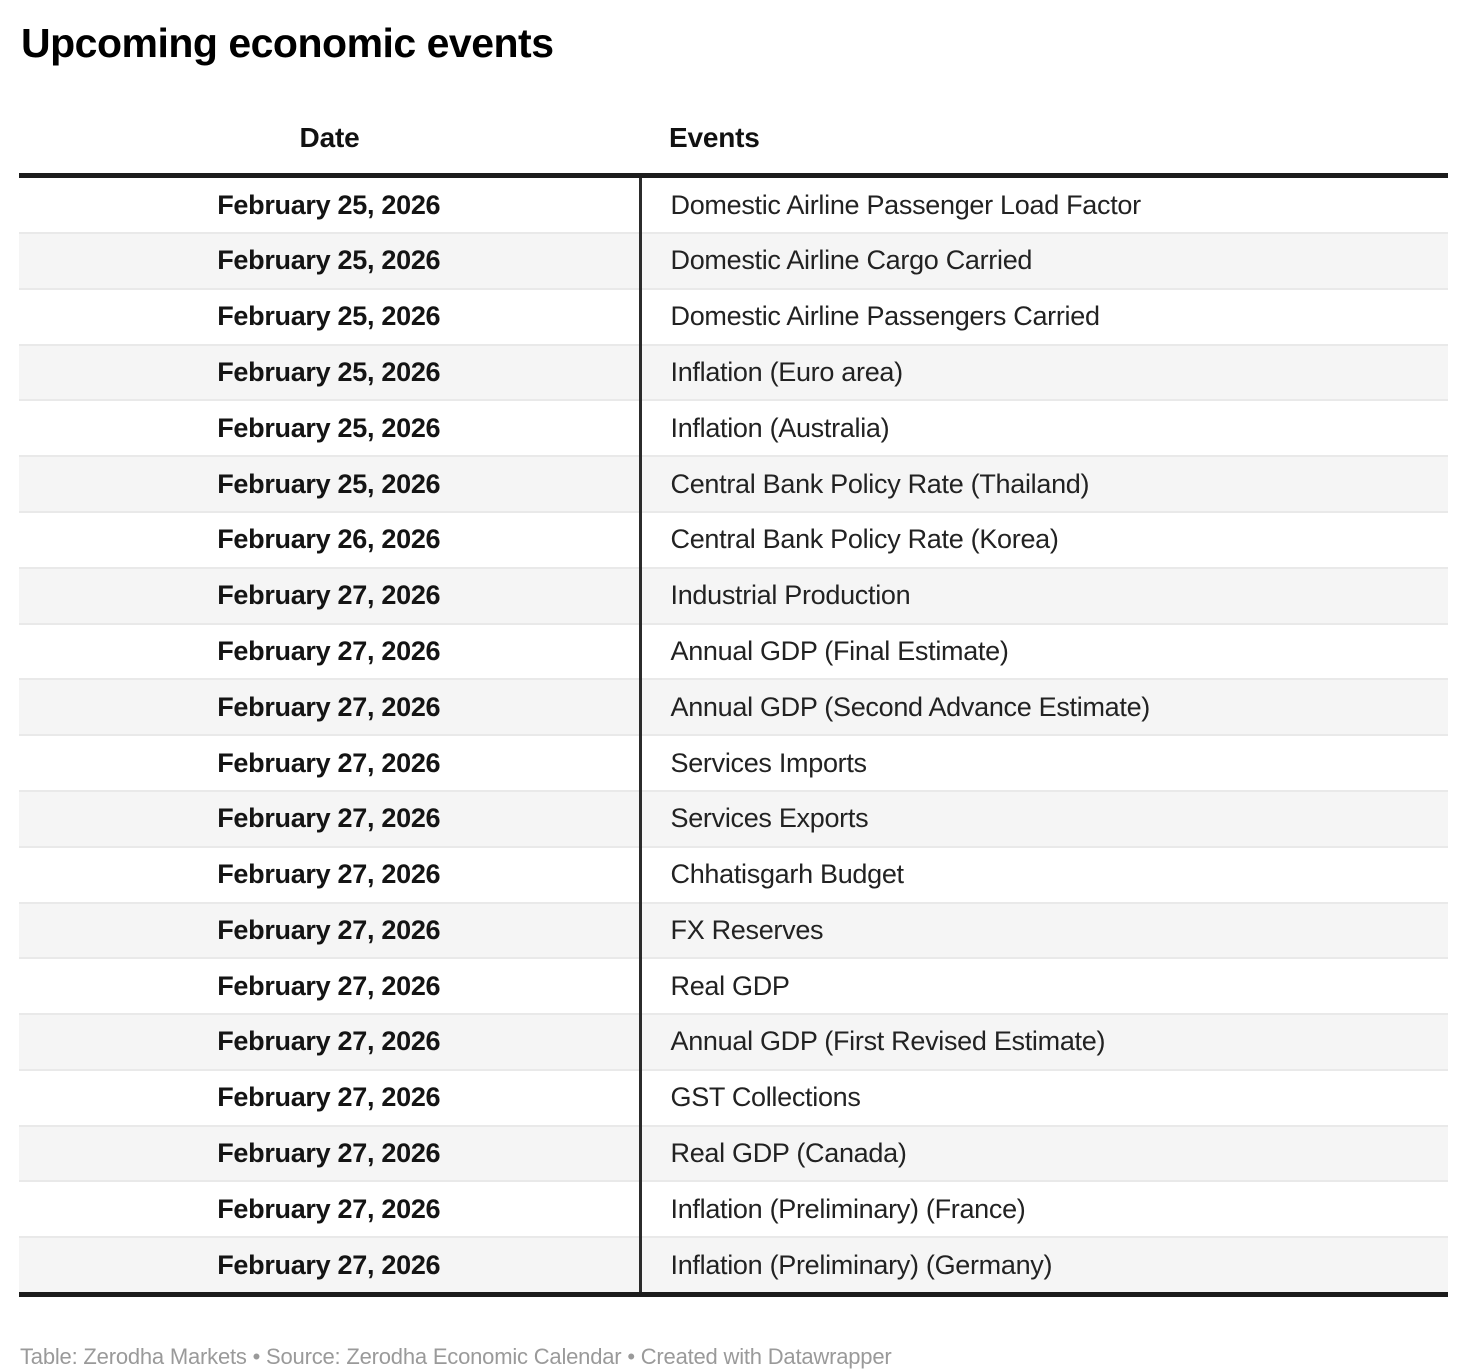 This screenshot has height=1370, width=1468. I want to click on event-cell: Central Bank Policy Rate (Korea), so click(1044, 540).